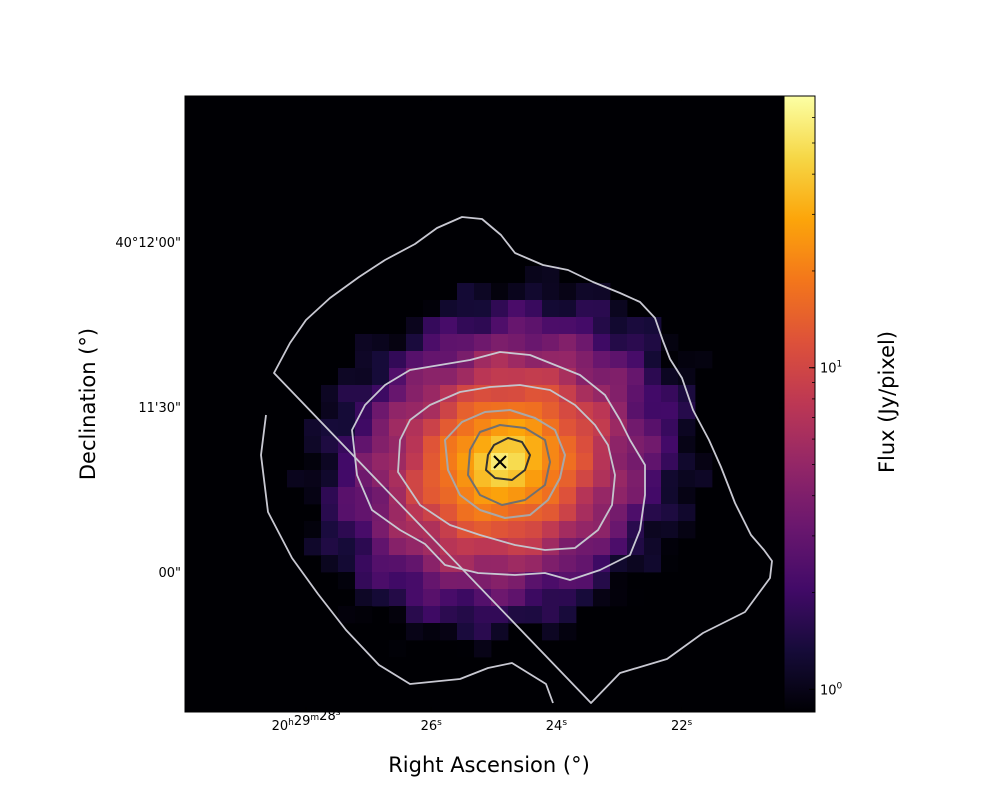 This screenshot has height=800, width=1000. What do you see at coordinates (799, 404) in the screenshot?
I see `colorbar-gradient` at bounding box center [799, 404].